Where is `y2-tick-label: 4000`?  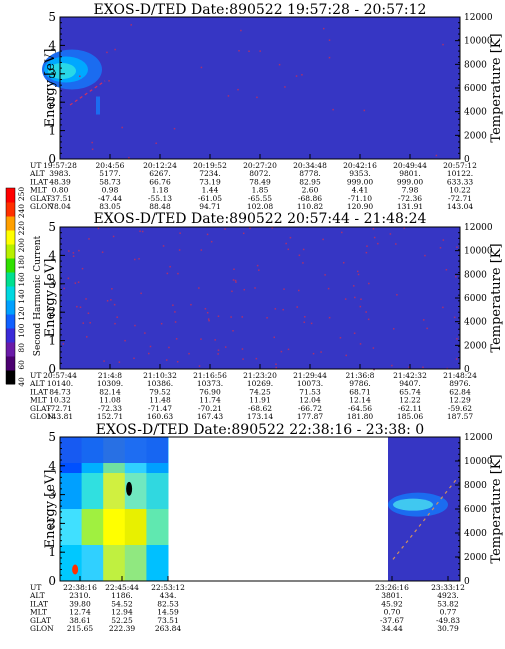
y2-tick-label: 4000 is located at coordinates (475, 534).